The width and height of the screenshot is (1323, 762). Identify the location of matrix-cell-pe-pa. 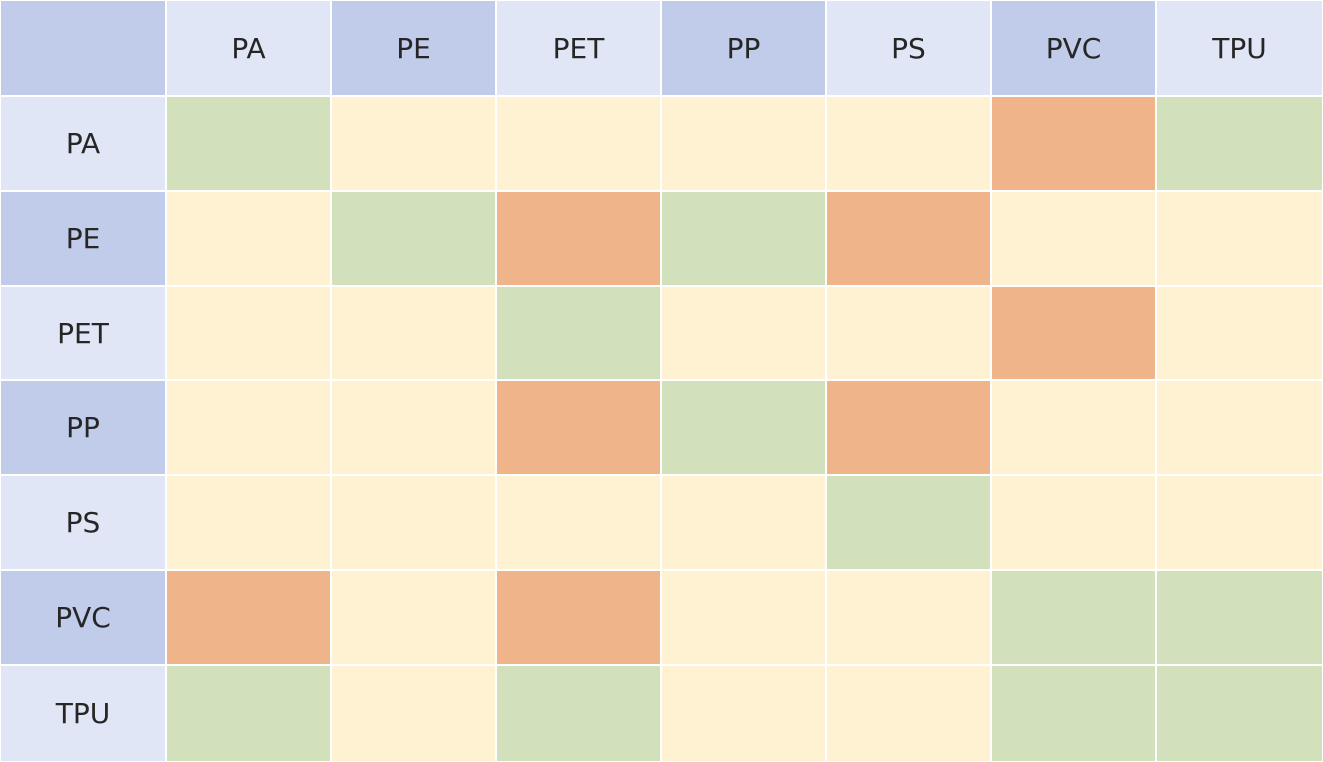
(248, 238).